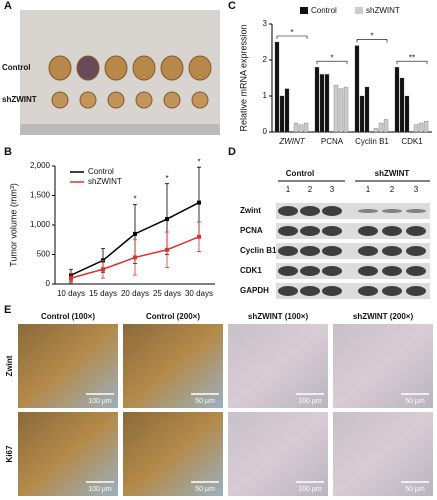 The image size is (437, 500). I want to click on y-tick-label: 1, so click(265, 95).